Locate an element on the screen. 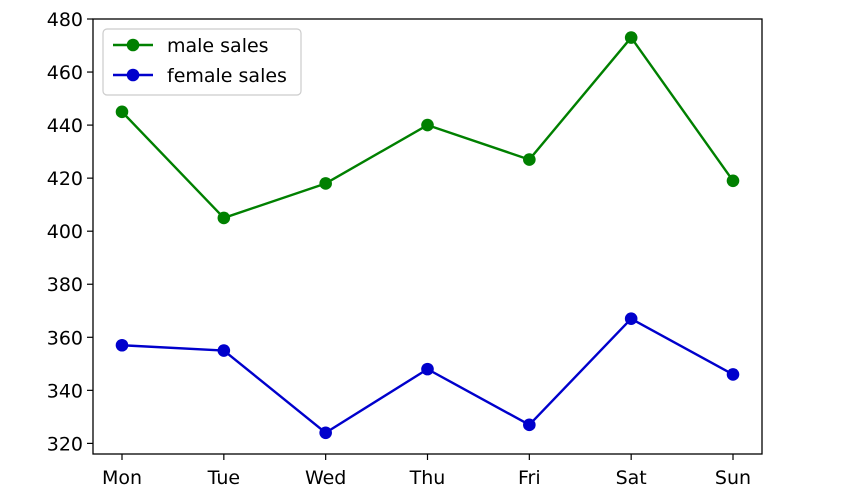 This screenshot has height=501, width=849. x-tick-label: Sun is located at coordinates (733, 478).